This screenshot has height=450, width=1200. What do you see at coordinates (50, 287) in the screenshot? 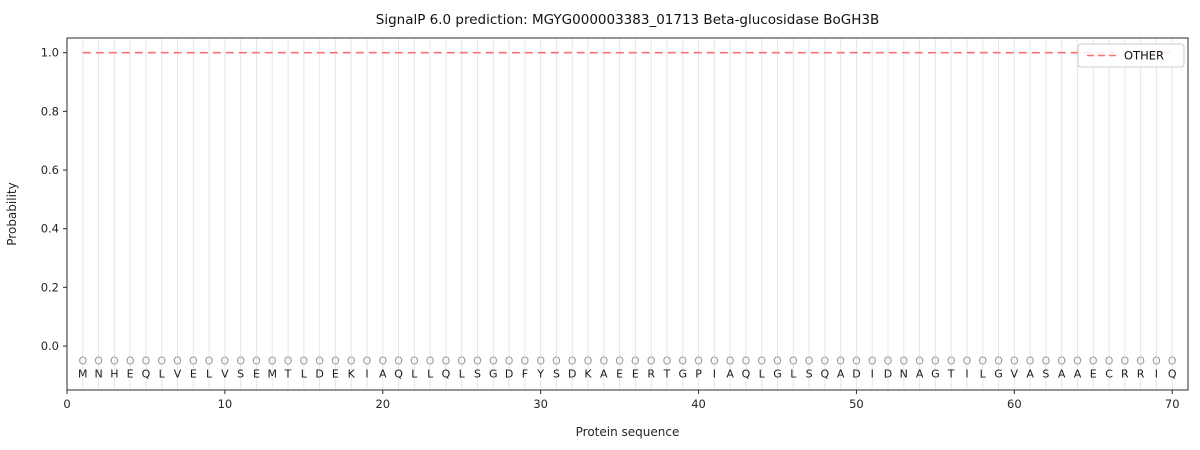
I see `y-tick-label: 0.2` at bounding box center [50, 287].